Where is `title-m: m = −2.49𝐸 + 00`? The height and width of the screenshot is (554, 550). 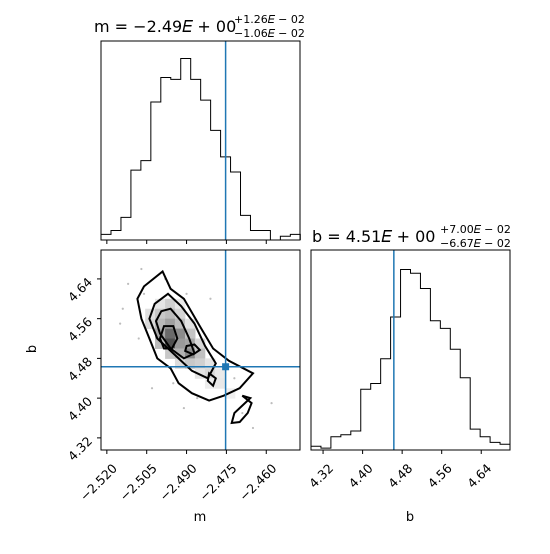
title-m: m = −2.49𝐸 + 00 is located at coordinates (165, 26).